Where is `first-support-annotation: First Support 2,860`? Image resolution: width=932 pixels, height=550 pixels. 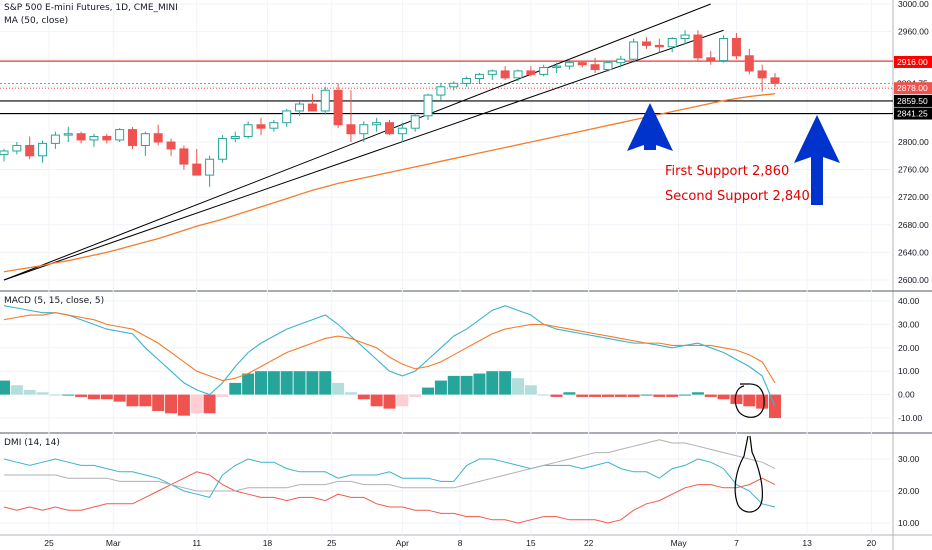
first-support-annotation: First Support 2,860 is located at coordinates (727, 171).